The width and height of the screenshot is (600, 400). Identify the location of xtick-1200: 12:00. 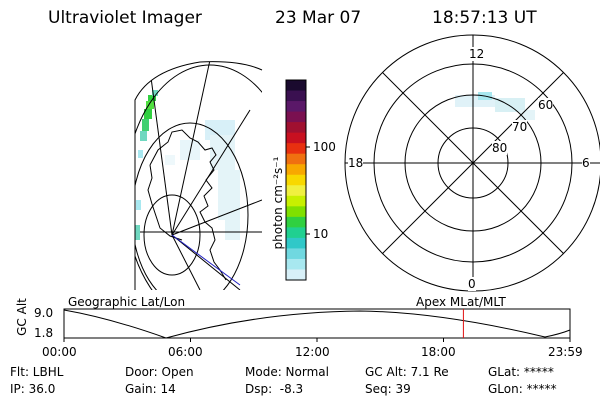
(312, 352).